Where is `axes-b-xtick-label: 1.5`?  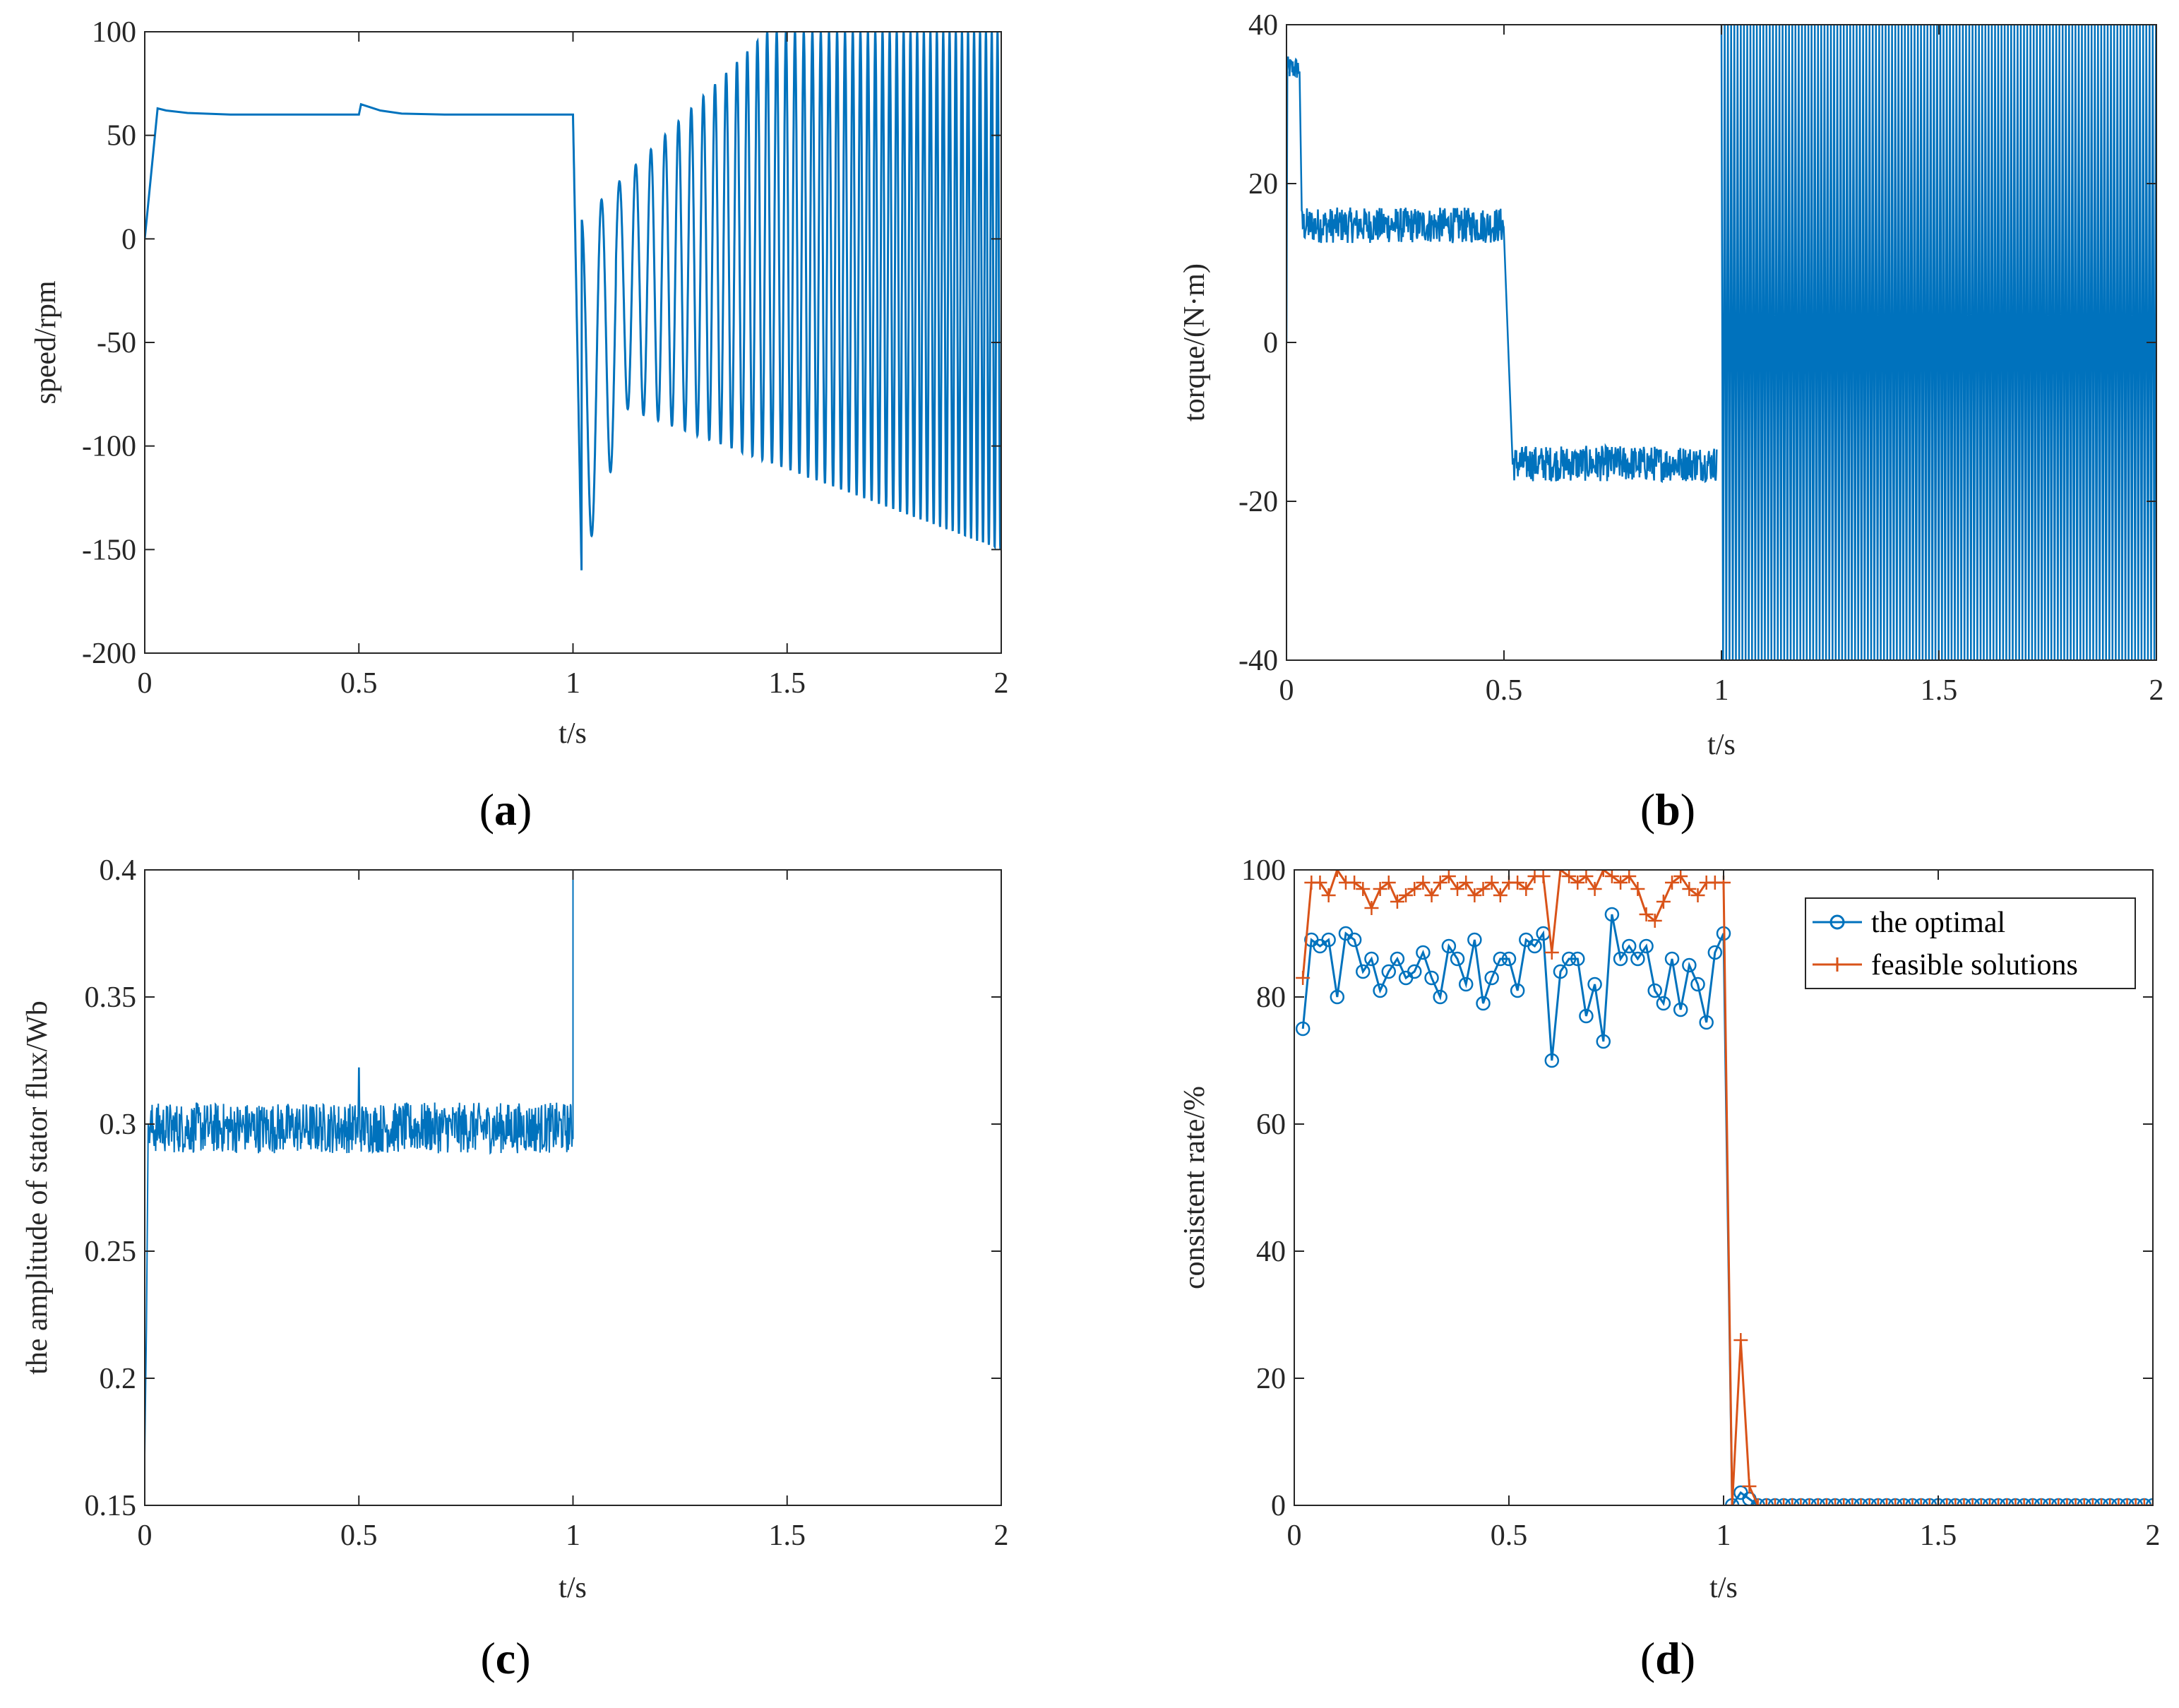
axes-b-xtick-label: 1.5 is located at coordinates (1939, 690).